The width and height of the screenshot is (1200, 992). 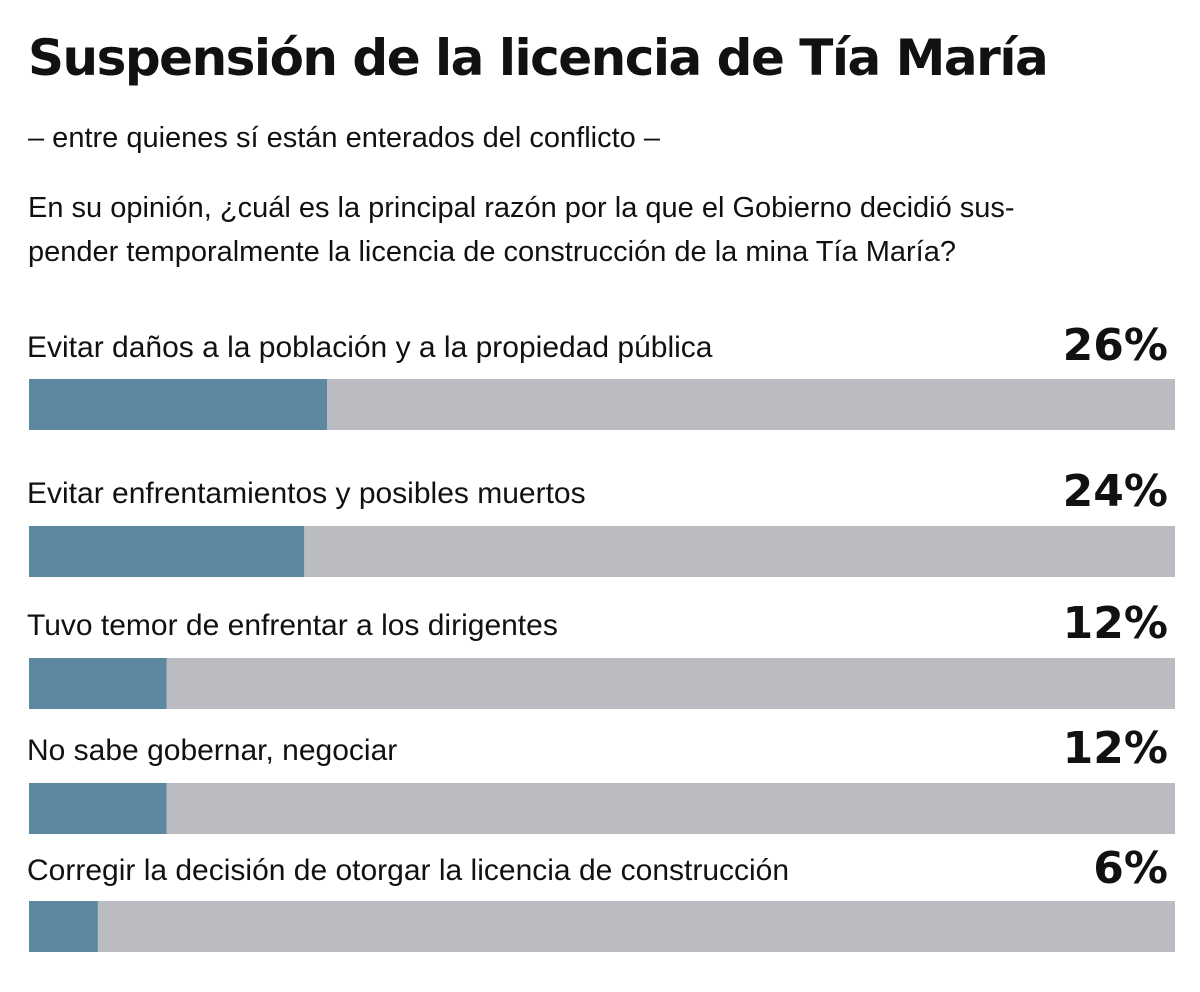 I want to click on bar-group: No sabe gobernar, negociar 12%, so click(x=601, y=778).